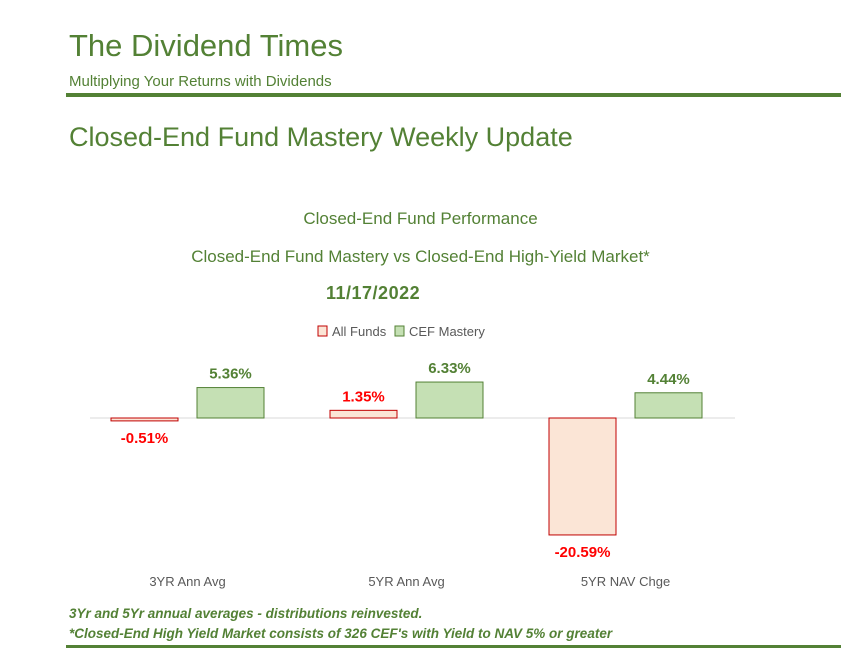 The width and height of the screenshot is (841, 649). Describe the element at coordinates (200, 81) in the screenshot. I see `site-tagline: Multiplying Your Returns with Dividends` at that location.